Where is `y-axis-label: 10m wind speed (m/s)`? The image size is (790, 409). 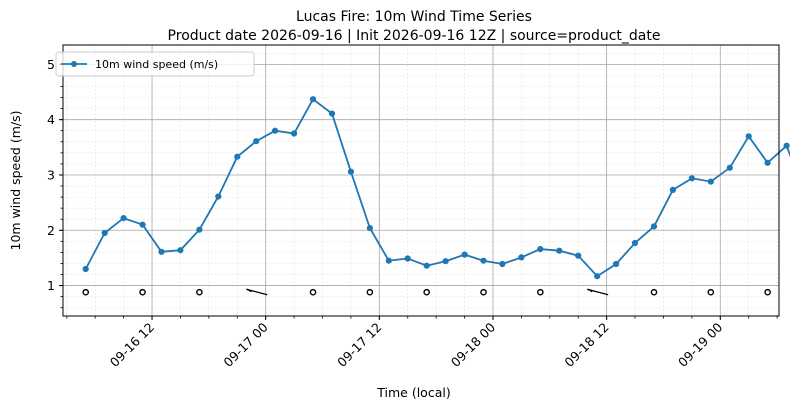
y-axis-label: 10m wind speed (m/s) is located at coordinates (15, 181).